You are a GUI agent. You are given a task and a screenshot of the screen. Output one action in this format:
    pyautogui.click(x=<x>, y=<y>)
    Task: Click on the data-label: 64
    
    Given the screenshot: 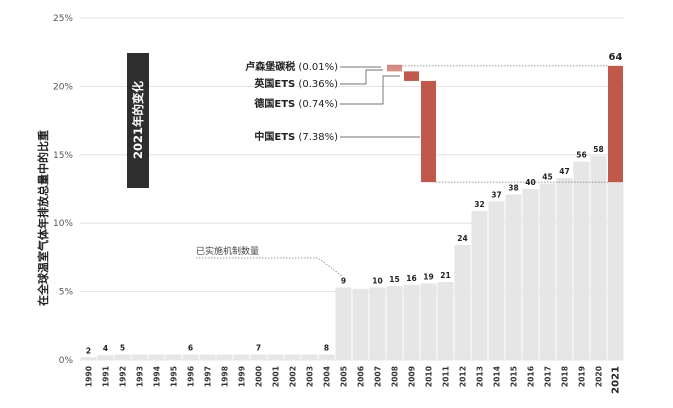 What is the action you would take?
    pyautogui.click(x=616, y=57)
    